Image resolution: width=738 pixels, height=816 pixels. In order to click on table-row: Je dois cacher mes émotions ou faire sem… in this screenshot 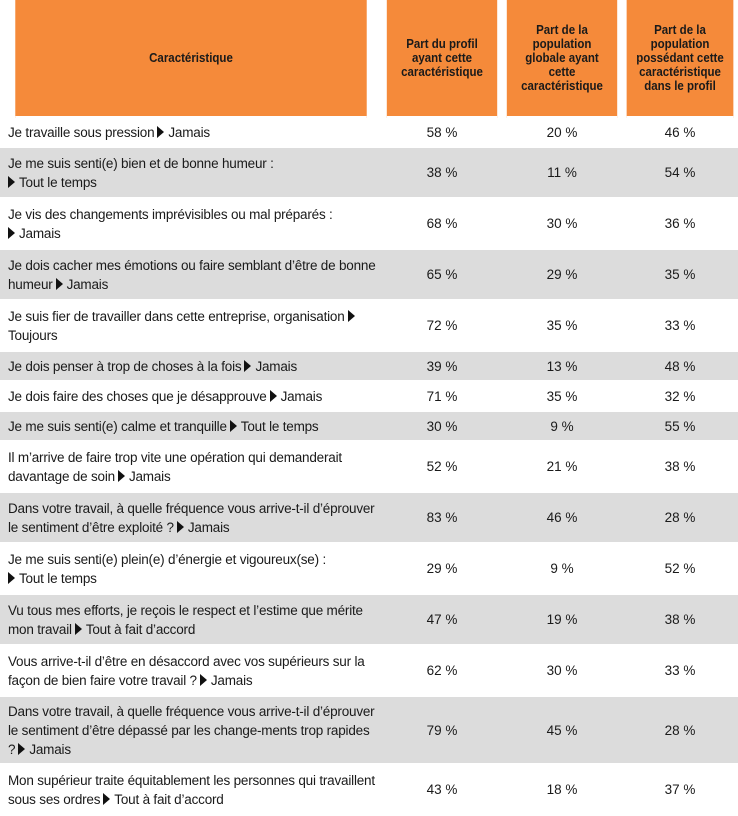, I will do `click(369, 275)`.